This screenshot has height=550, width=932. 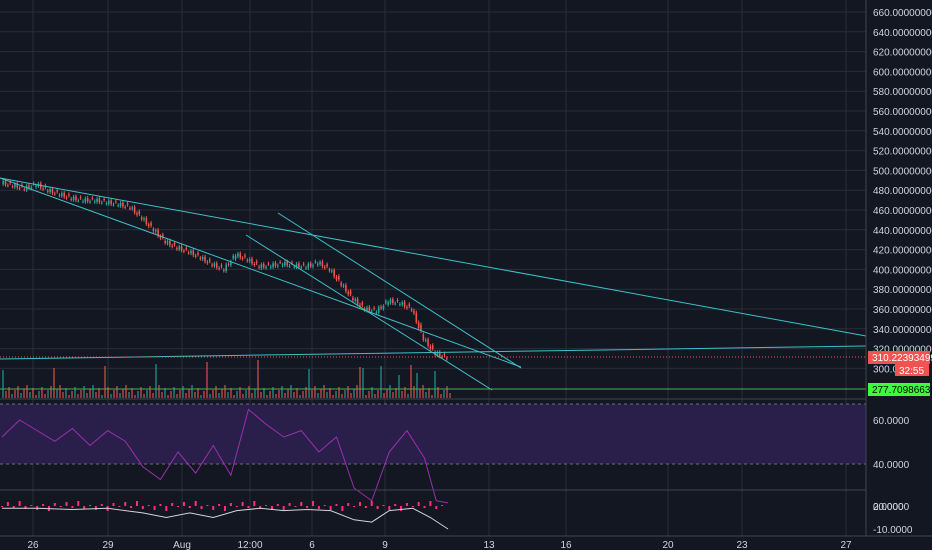 I want to click on rsi-band, so click(x=433, y=434).